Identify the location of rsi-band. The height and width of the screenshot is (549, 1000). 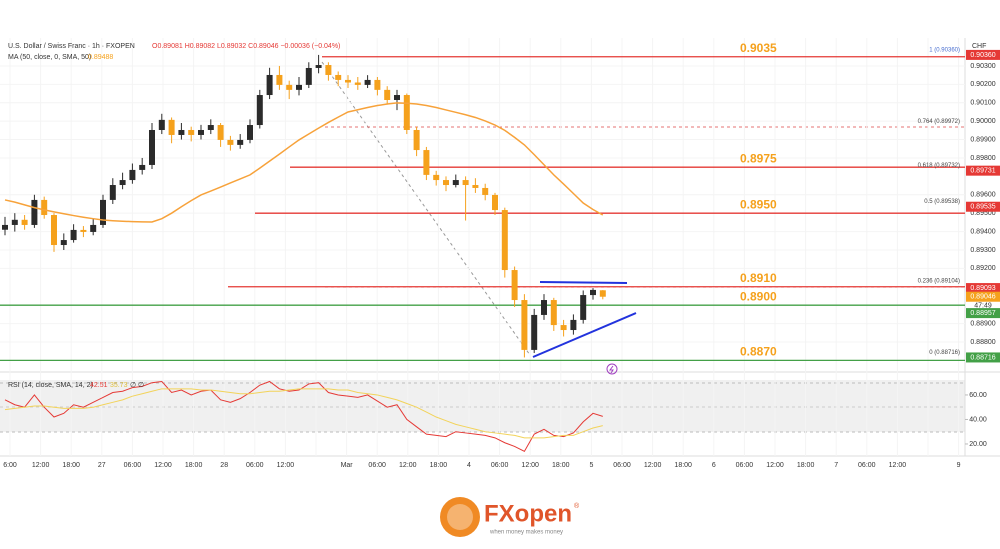
(482, 406).